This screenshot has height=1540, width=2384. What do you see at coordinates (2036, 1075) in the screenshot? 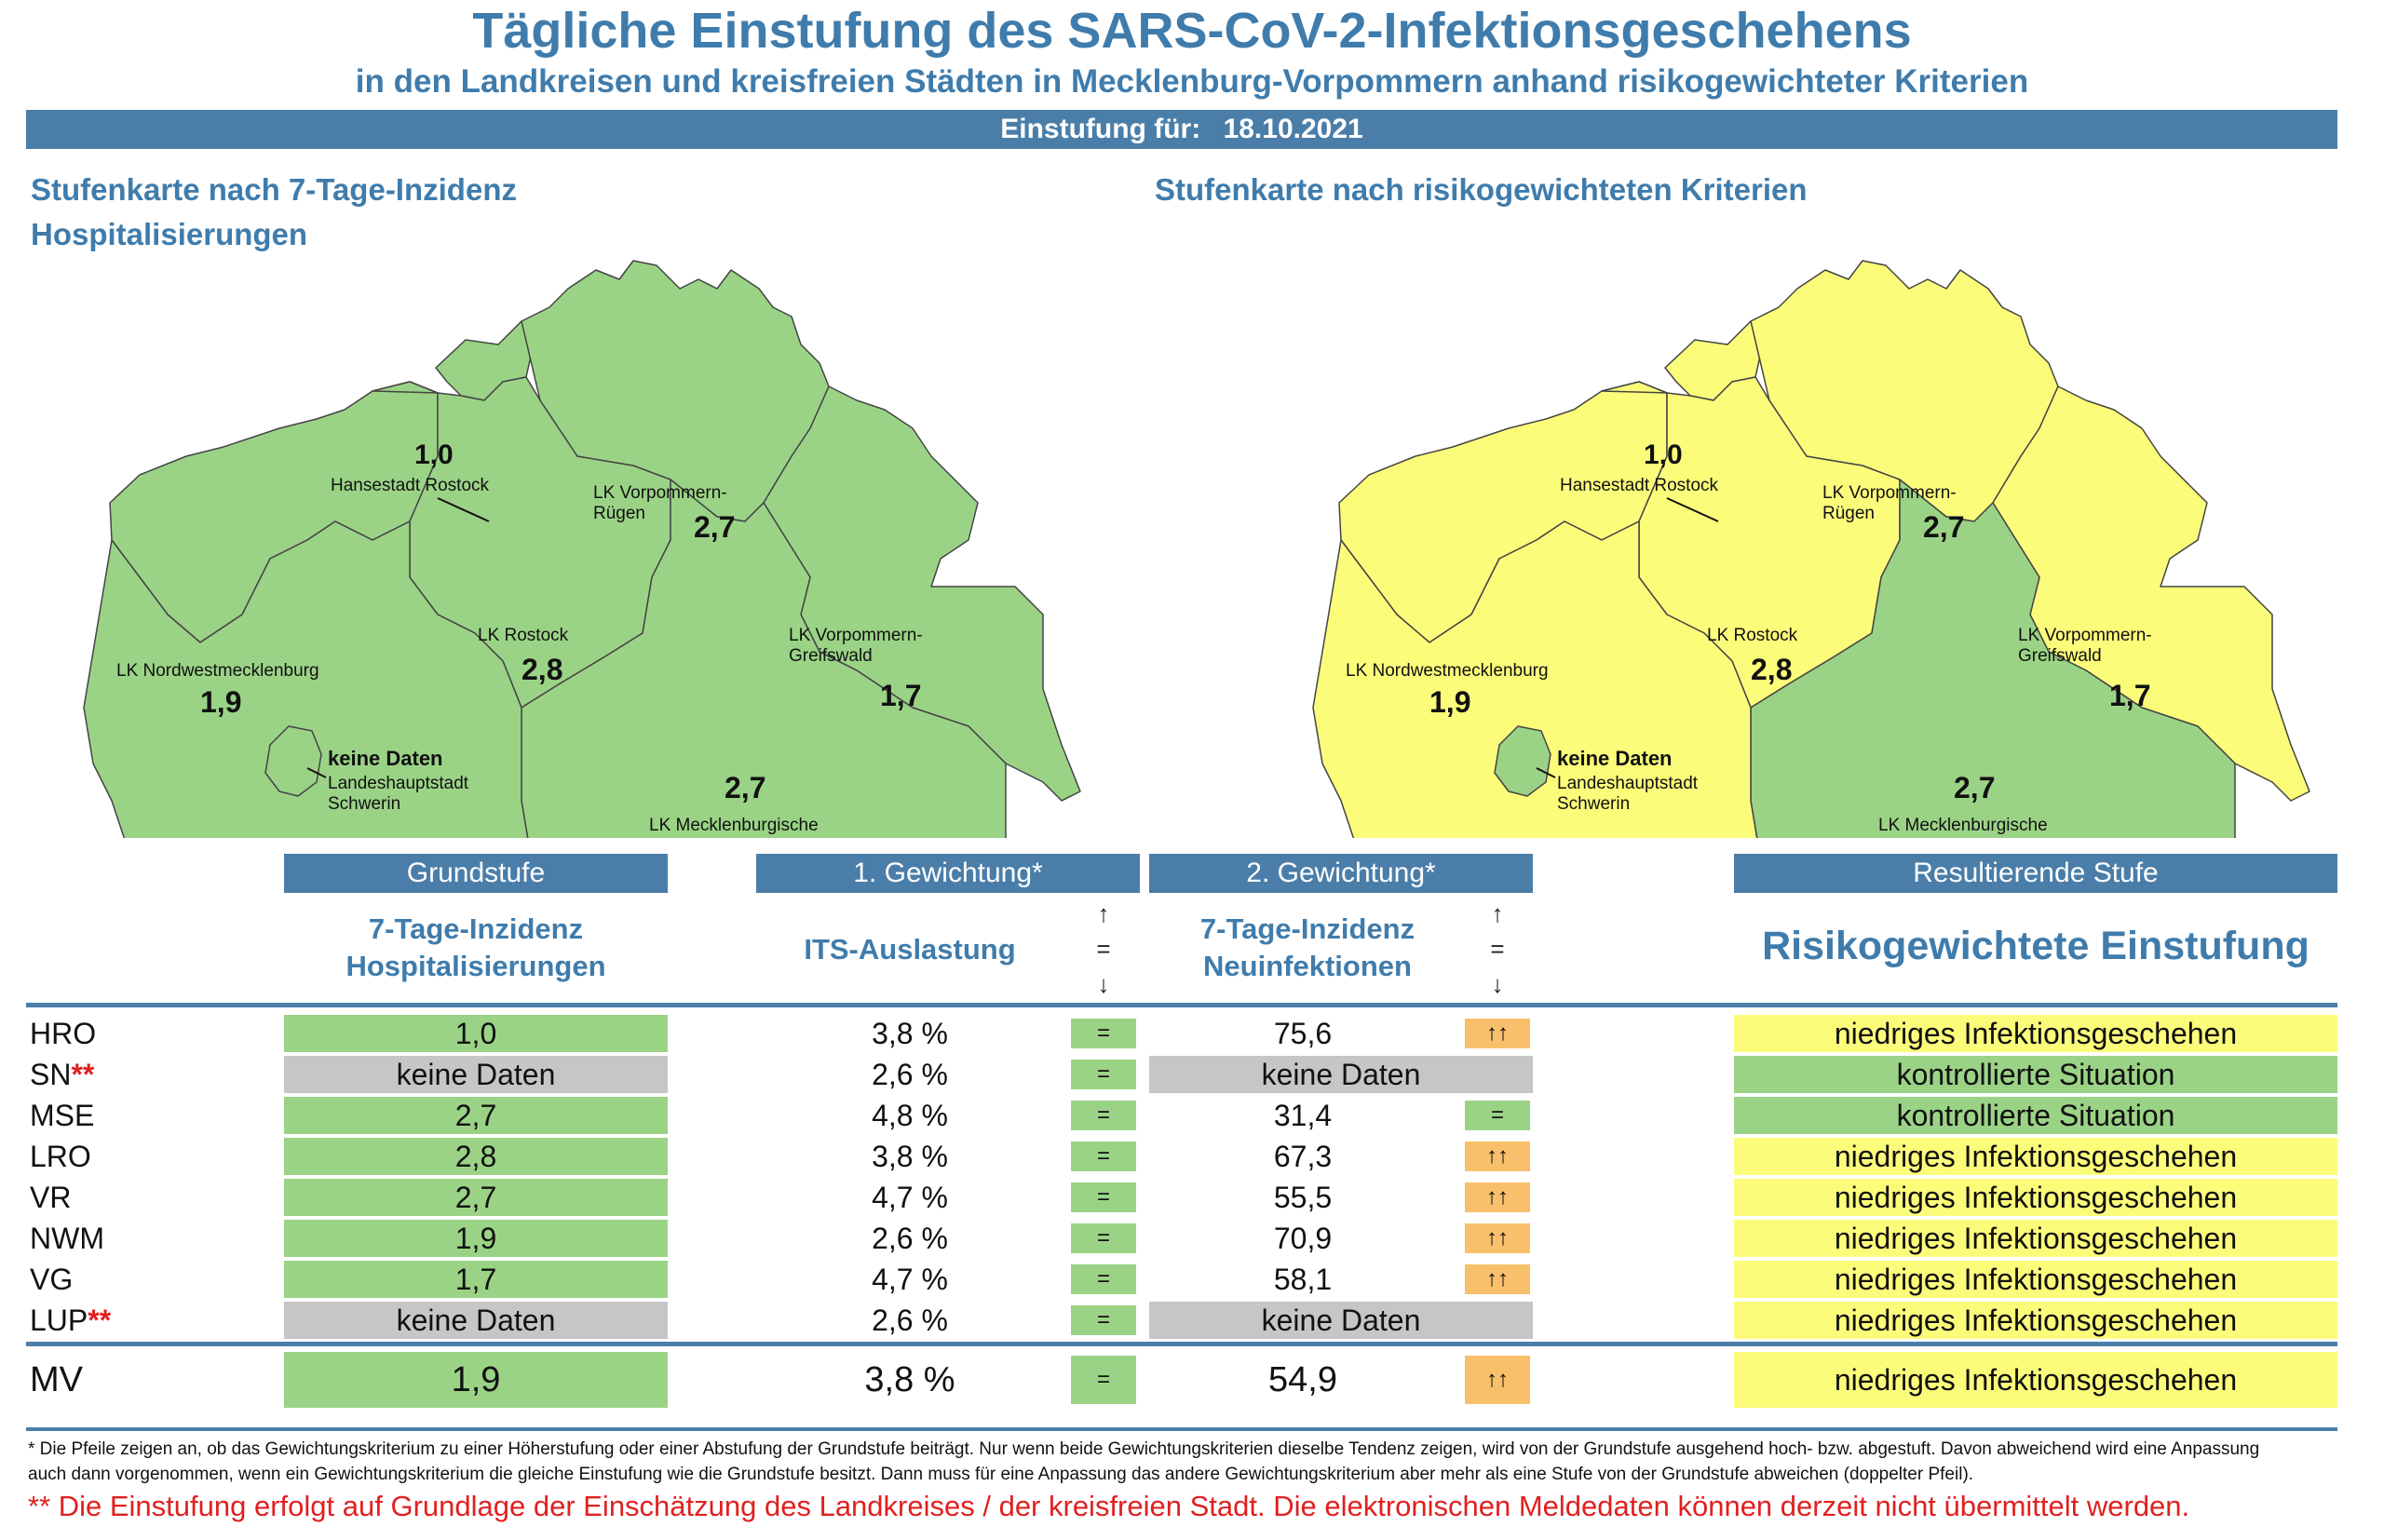
I see `cell-result: kontrollierte Situation` at bounding box center [2036, 1075].